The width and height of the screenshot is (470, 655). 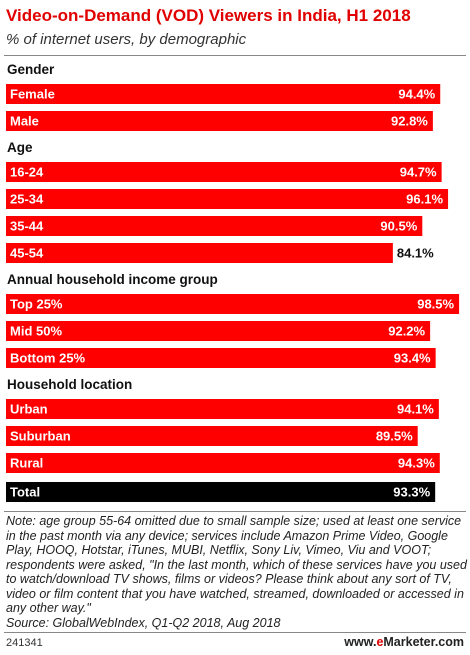 I want to click on value-label-urban: 94.1%, so click(x=415, y=409).